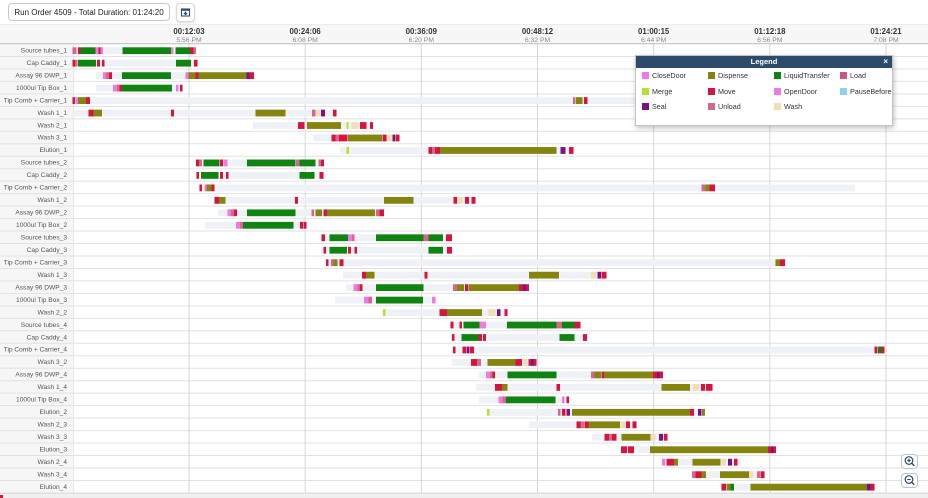 This screenshot has height=498, width=928. I want to click on svg-text: Elution_2, so click(54, 412).